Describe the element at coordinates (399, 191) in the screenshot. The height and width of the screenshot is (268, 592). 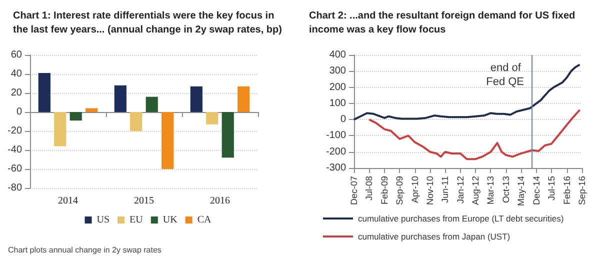
I see `x-tick-label: Sep-09` at that location.